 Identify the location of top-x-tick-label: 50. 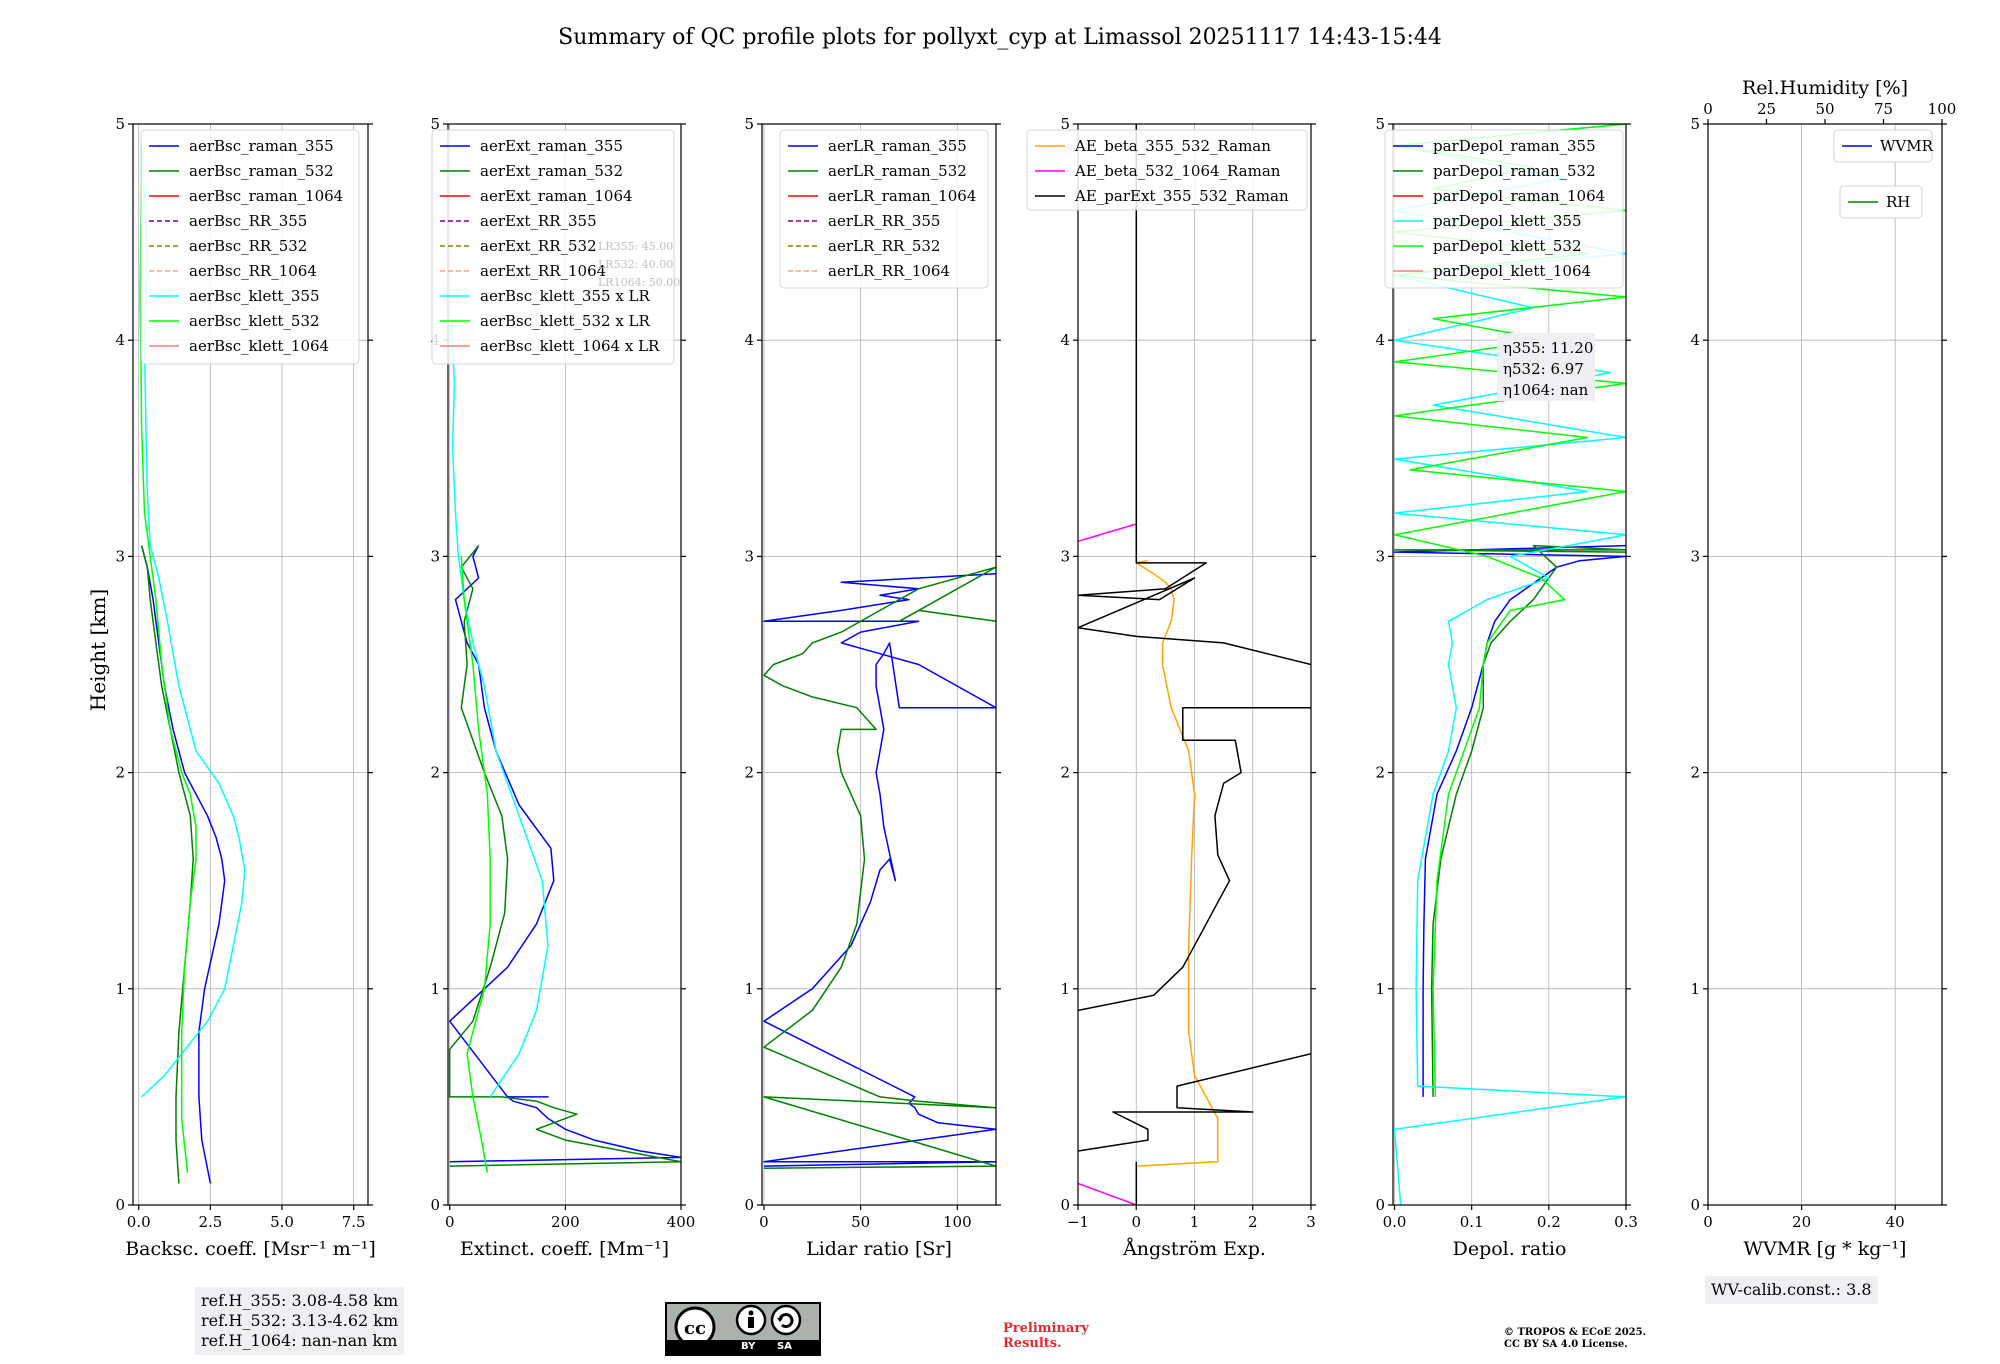
(1824, 109).